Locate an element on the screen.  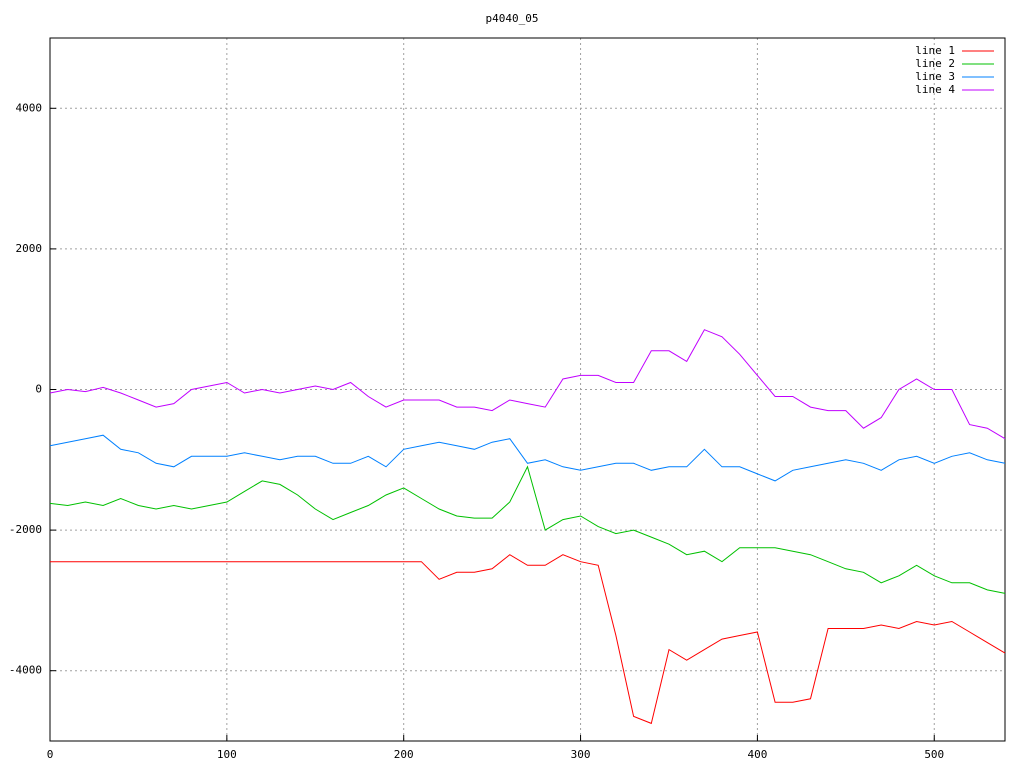
y-tick-label: 2000 is located at coordinates (29, 248).